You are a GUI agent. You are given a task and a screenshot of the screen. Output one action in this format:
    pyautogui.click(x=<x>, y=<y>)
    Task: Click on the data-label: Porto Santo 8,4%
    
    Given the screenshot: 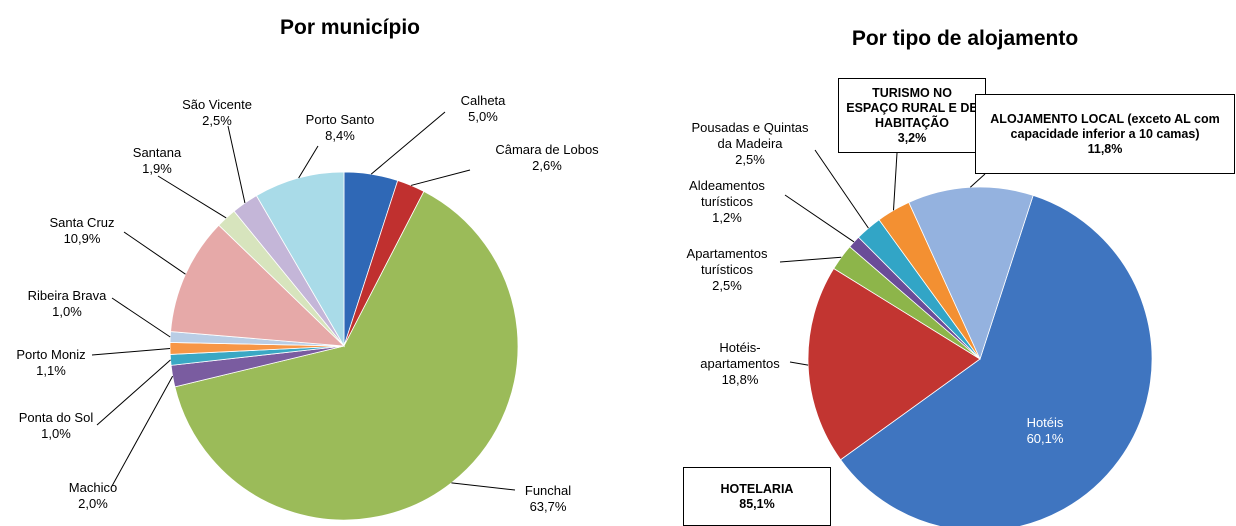 What is the action you would take?
    pyautogui.click(x=340, y=128)
    